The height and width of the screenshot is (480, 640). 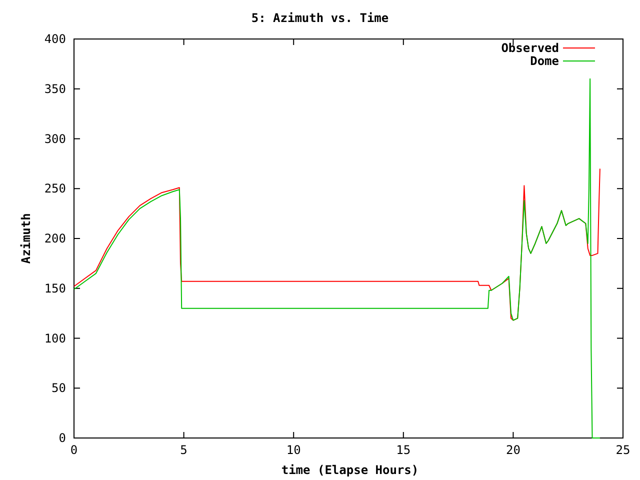 I want to click on chart-title: 5: Azimuth vs. Time, so click(x=320, y=18).